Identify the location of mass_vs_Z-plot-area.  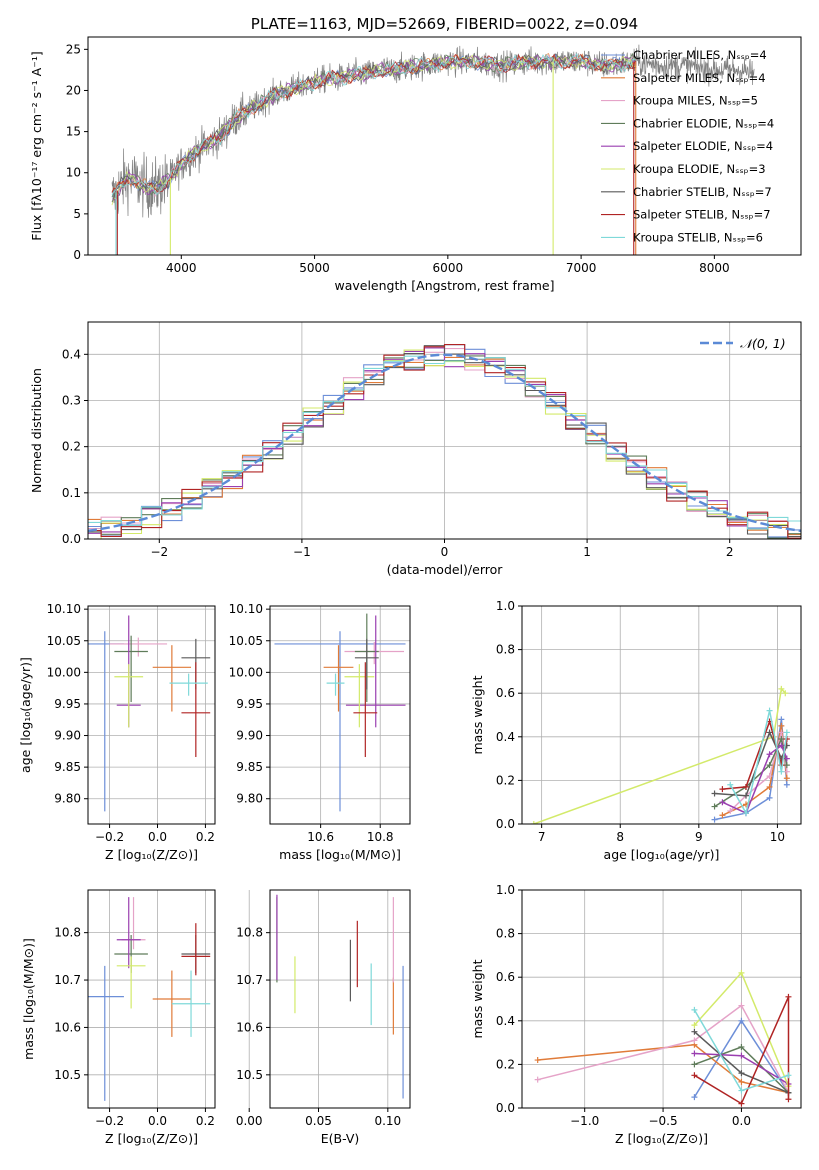
(149, 999).